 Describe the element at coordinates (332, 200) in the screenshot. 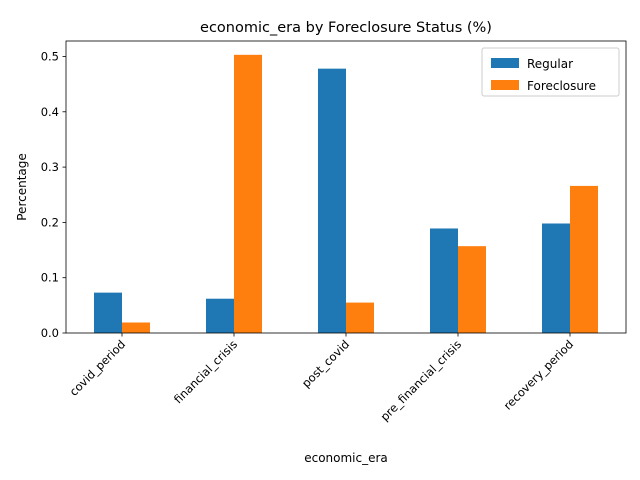

I see `bar-regular-post_covid` at that location.